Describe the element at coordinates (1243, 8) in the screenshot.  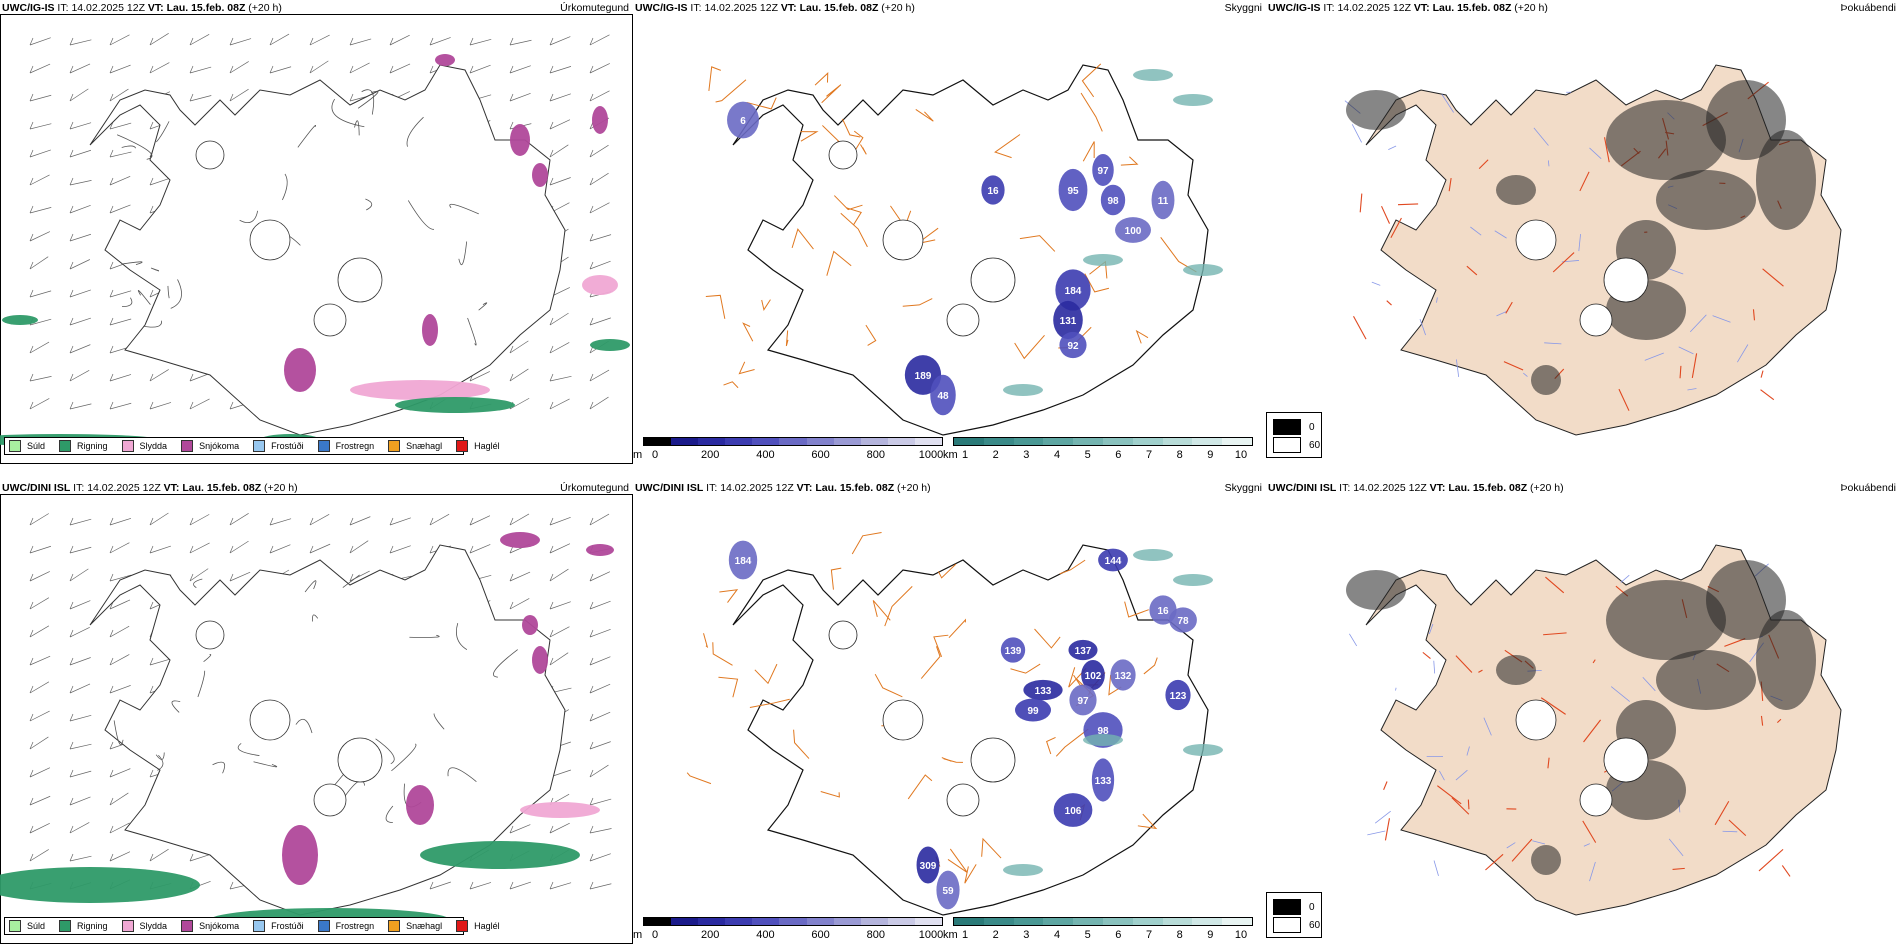
I see `cloud-title: Skyggni` at that location.